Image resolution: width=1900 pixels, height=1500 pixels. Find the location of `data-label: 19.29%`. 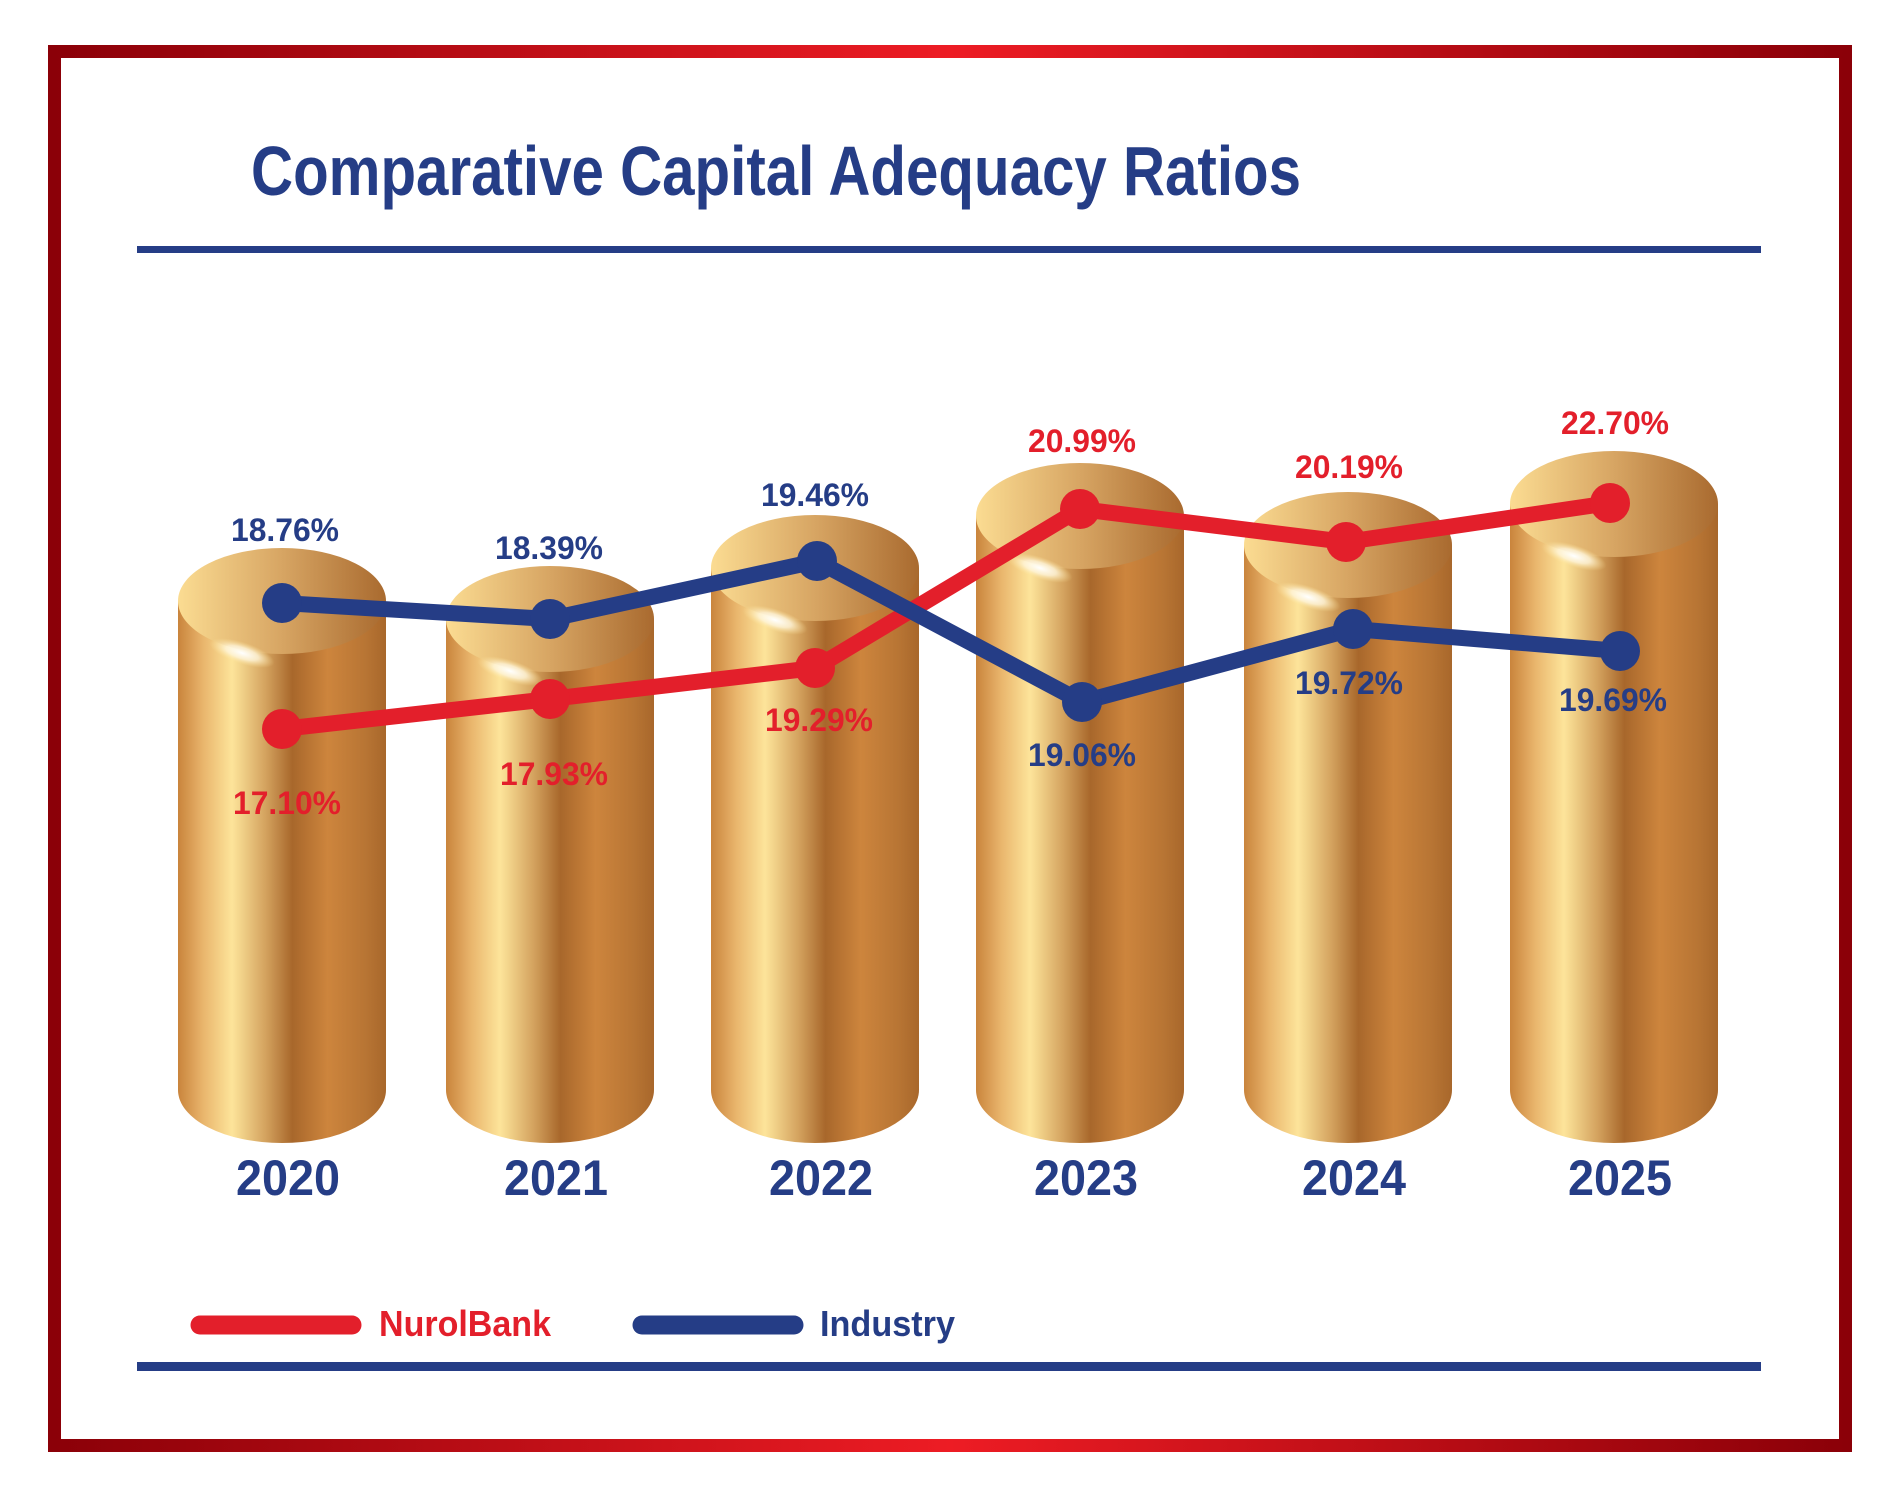

data-label: 19.29% is located at coordinates (819, 720).